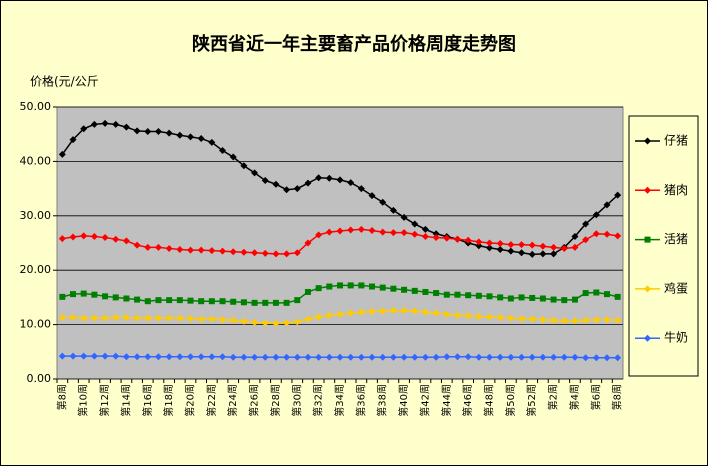 Image resolution: width=708 pixels, height=466 pixels. What do you see at coordinates (676, 337) in the screenshot?
I see `legend-label: 牛奶` at bounding box center [676, 337].